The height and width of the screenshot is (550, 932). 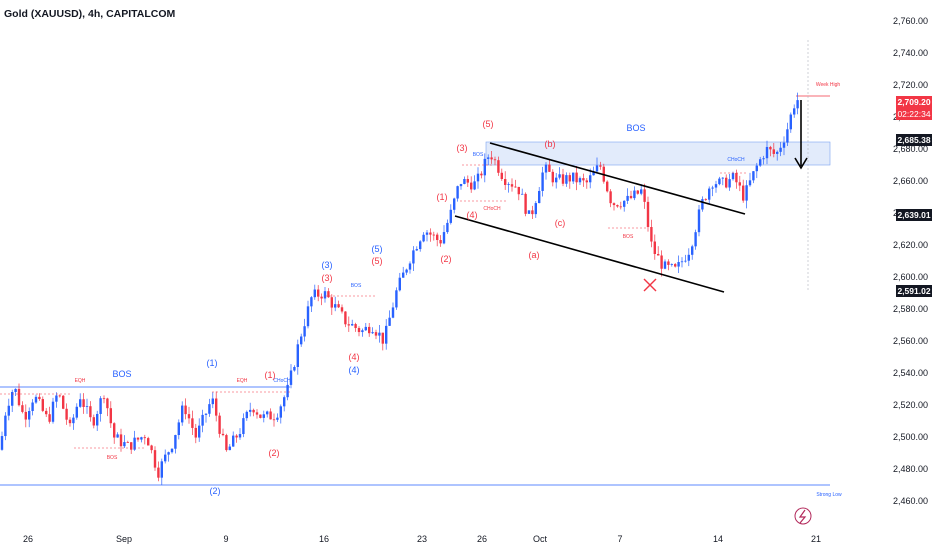 What do you see at coordinates (215, 491) in the screenshot?
I see `wave-label: (2)` at bounding box center [215, 491].